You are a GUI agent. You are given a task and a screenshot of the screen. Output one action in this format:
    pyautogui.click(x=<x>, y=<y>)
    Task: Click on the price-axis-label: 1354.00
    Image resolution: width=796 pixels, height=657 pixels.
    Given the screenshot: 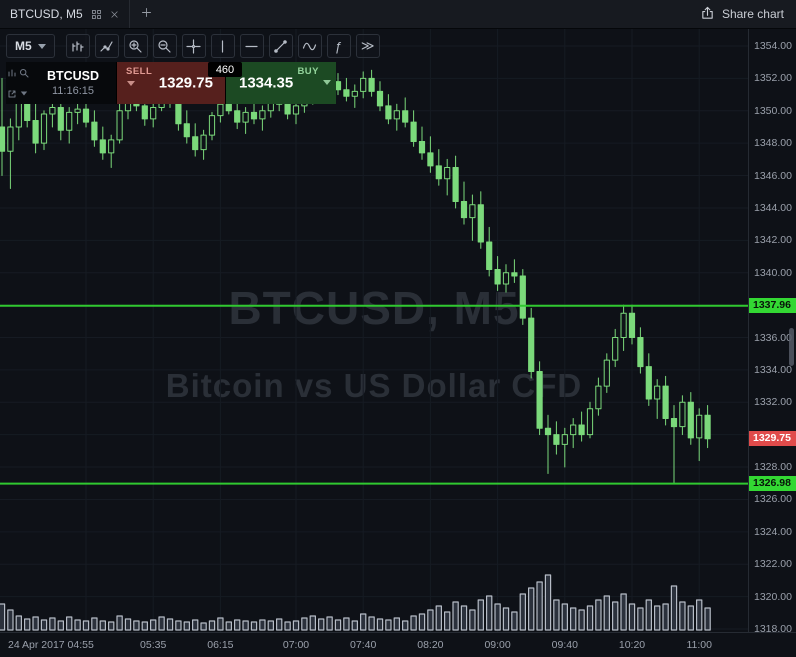 What is the action you would take?
    pyautogui.click(x=773, y=46)
    